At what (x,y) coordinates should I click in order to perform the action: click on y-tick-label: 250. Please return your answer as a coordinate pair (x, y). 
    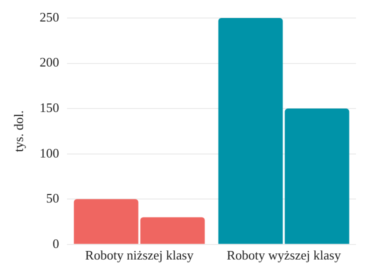
    Looking at the image, I should click on (50, 16).